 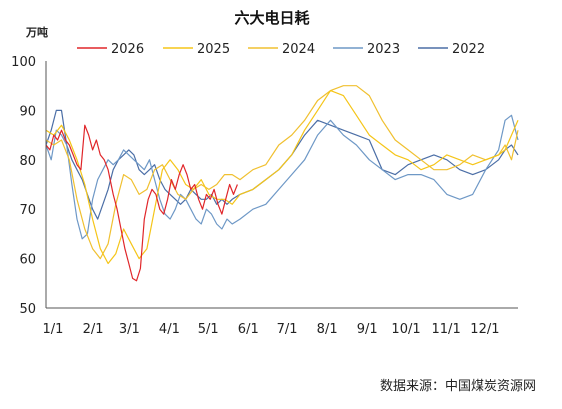 I want to click on y-tick-label: 50, so click(x=27, y=309).